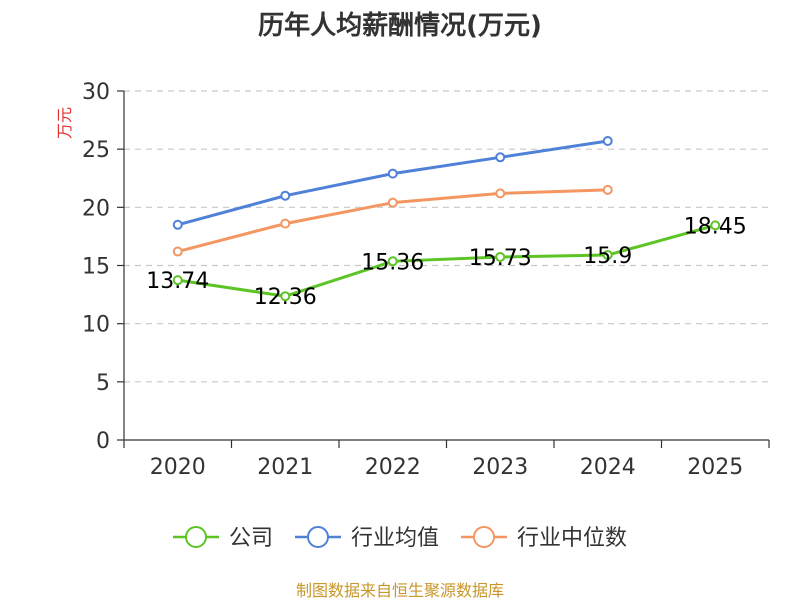 This screenshot has width=800, height=600. I want to click on data-label-2022: 15.36, so click(392, 262).